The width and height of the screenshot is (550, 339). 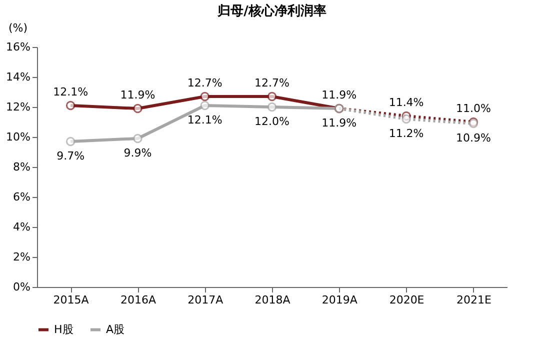 What do you see at coordinates (18, 107) in the screenshot?
I see `y-tick-label: 12%` at bounding box center [18, 107].